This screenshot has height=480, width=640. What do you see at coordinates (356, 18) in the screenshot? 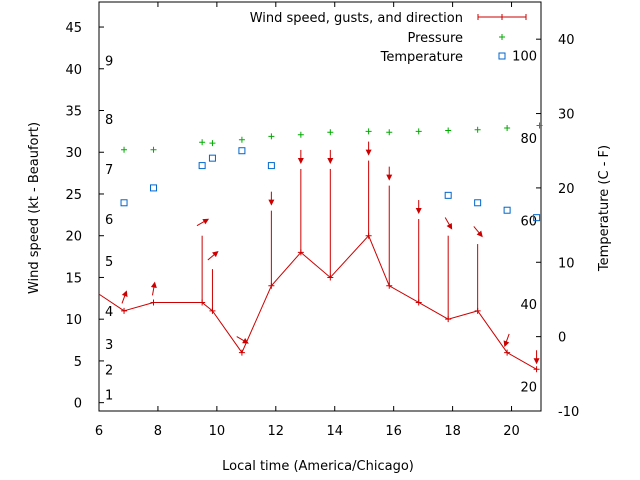
I see `legend-wind-label: Wind speed, gusts, and direction` at bounding box center [356, 18].